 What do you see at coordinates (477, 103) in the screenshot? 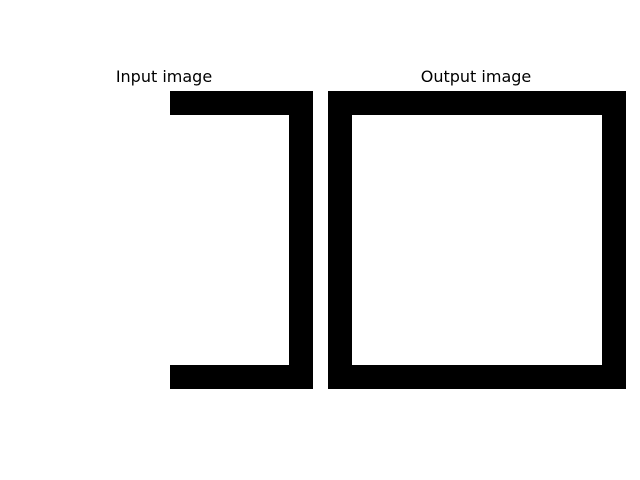
I see `output-top-bar` at bounding box center [477, 103].